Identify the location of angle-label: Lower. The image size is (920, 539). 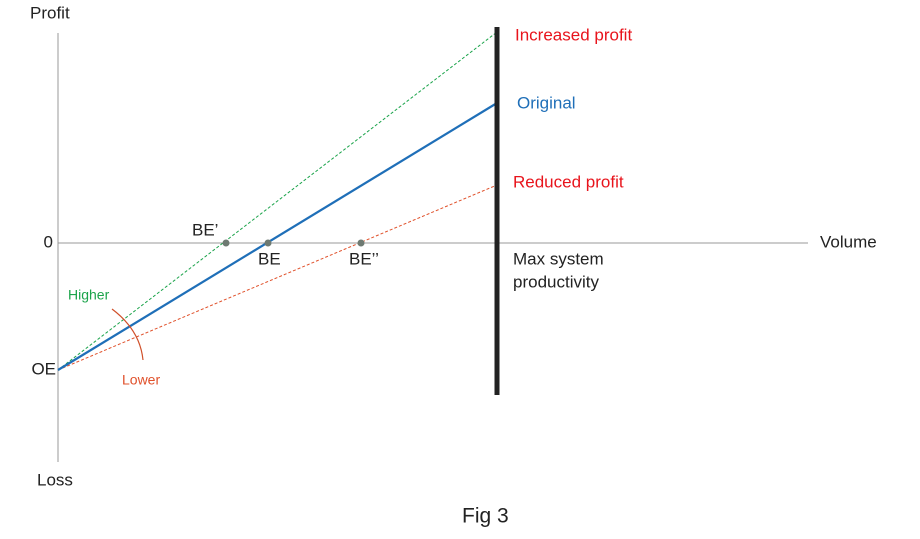
(141, 380).